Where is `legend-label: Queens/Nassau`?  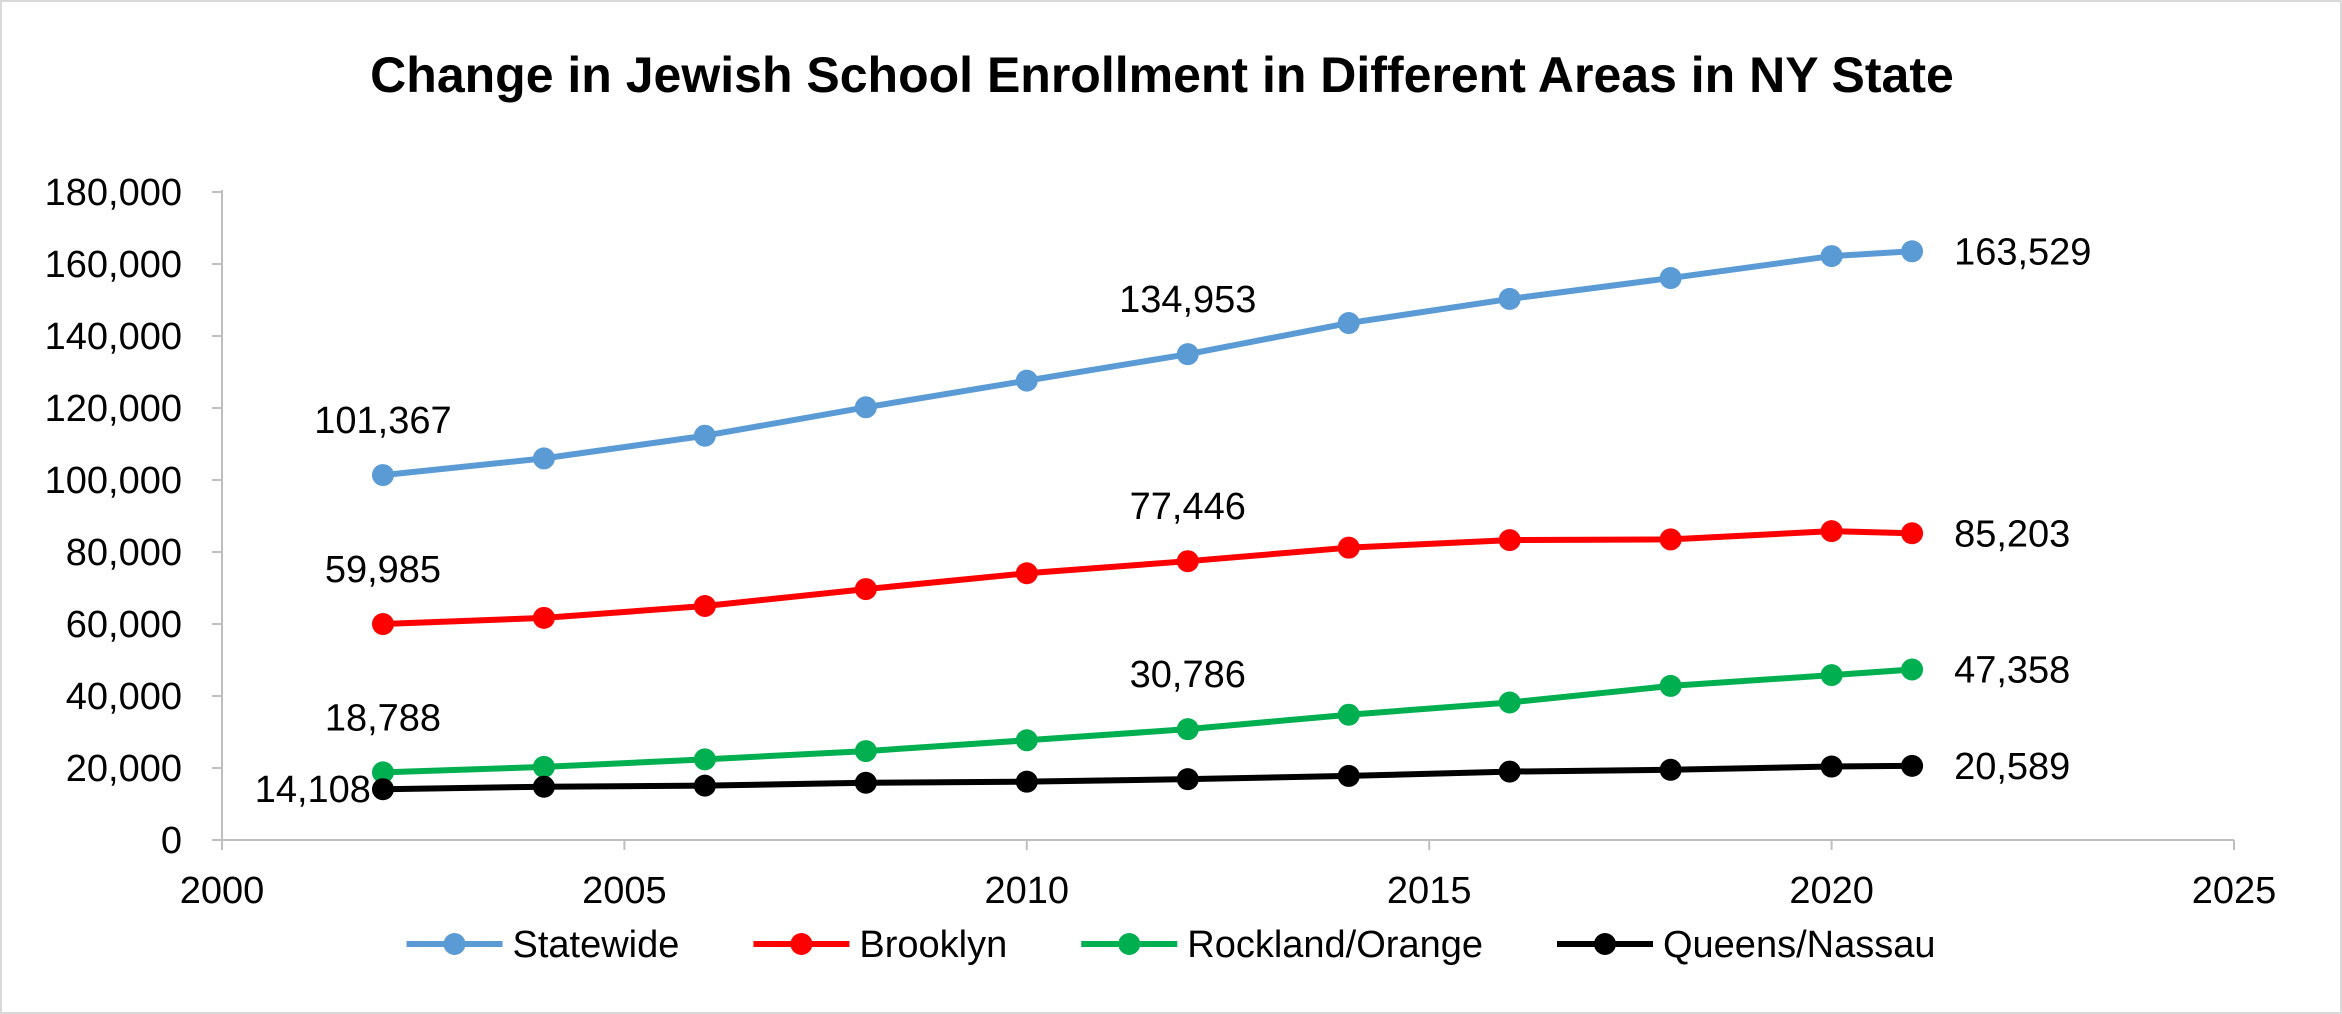 legend-label: Queens/Nassau is located at coordinates (1799, 945).